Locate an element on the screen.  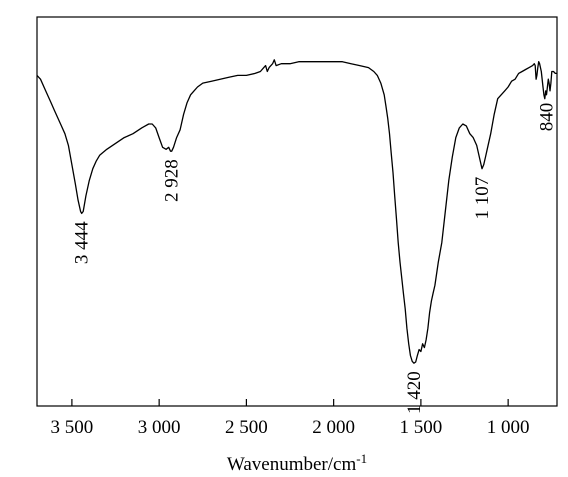
x-axis-ticks is located at coordinates (290, 402).